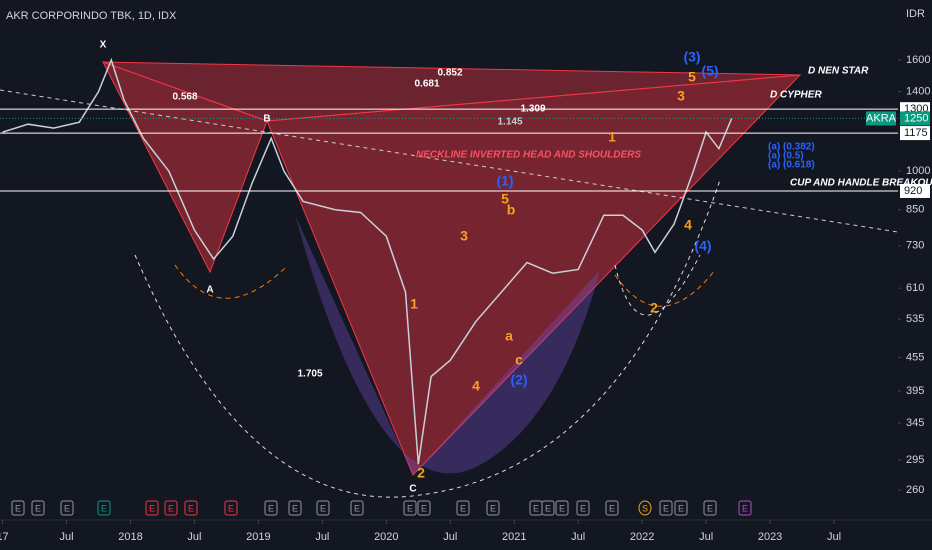 The image size is (932, 550). Describe the element at coordinates (915, 391) in the screenshot. I see `y-tick-label: 395` at that location.